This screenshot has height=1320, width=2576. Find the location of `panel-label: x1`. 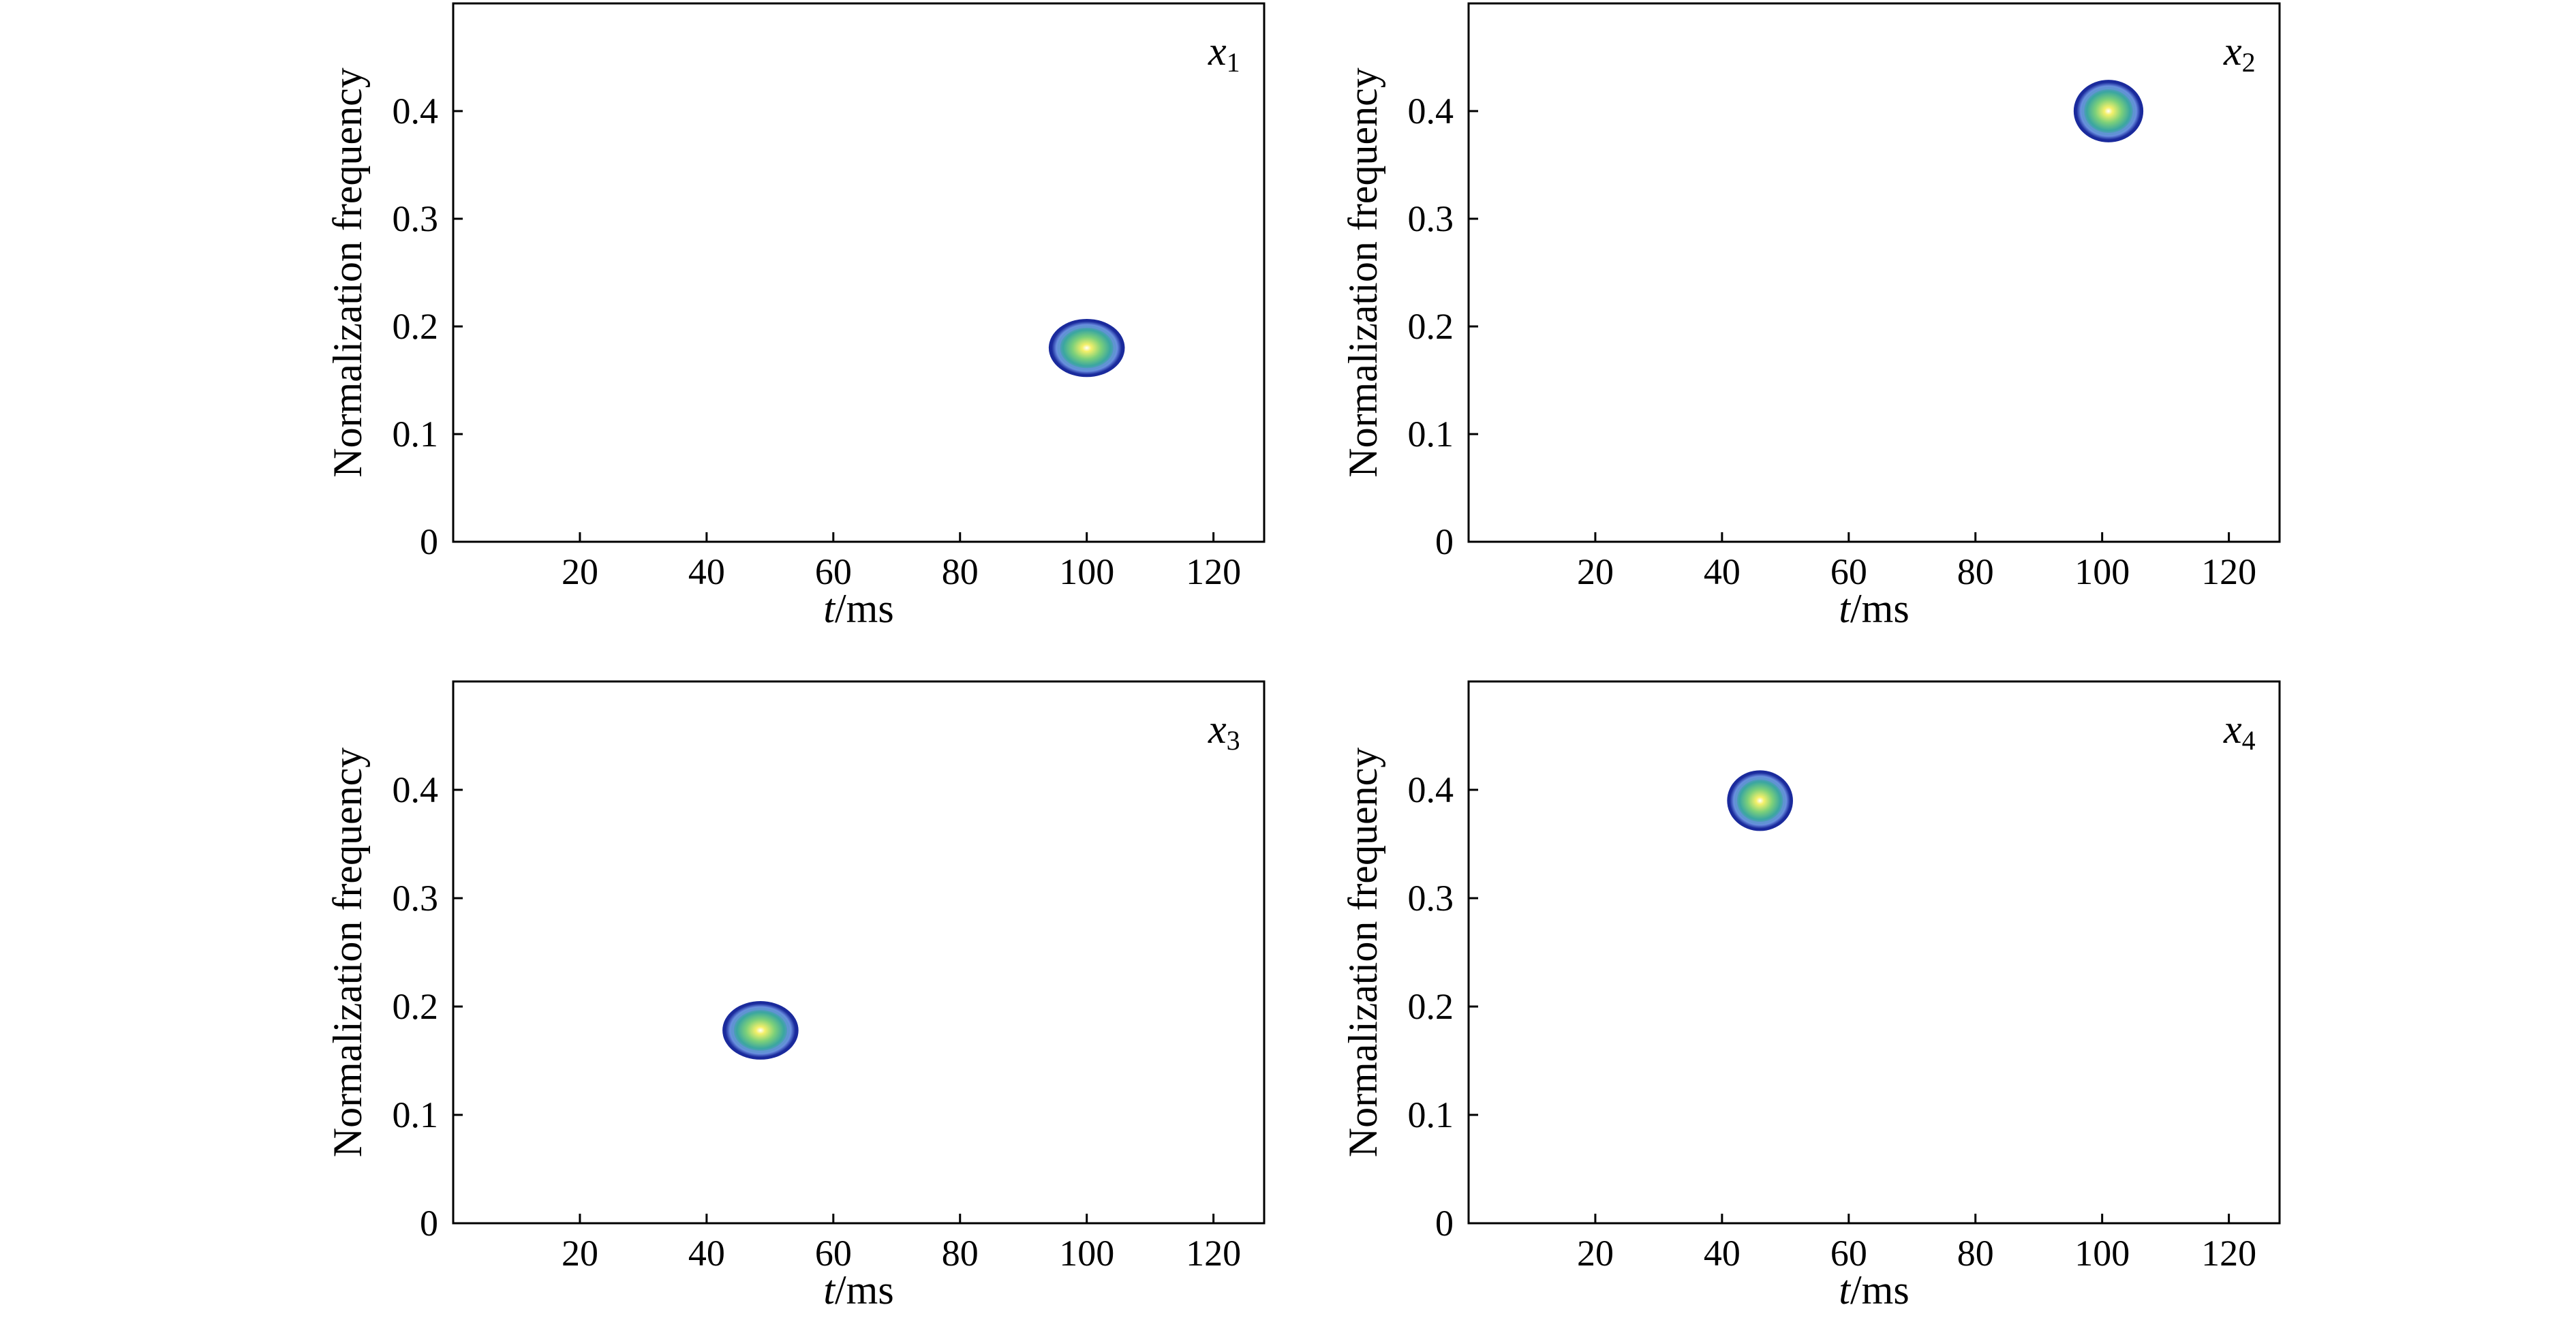

panel-label: x1 is located at coordinates (1224, 53).